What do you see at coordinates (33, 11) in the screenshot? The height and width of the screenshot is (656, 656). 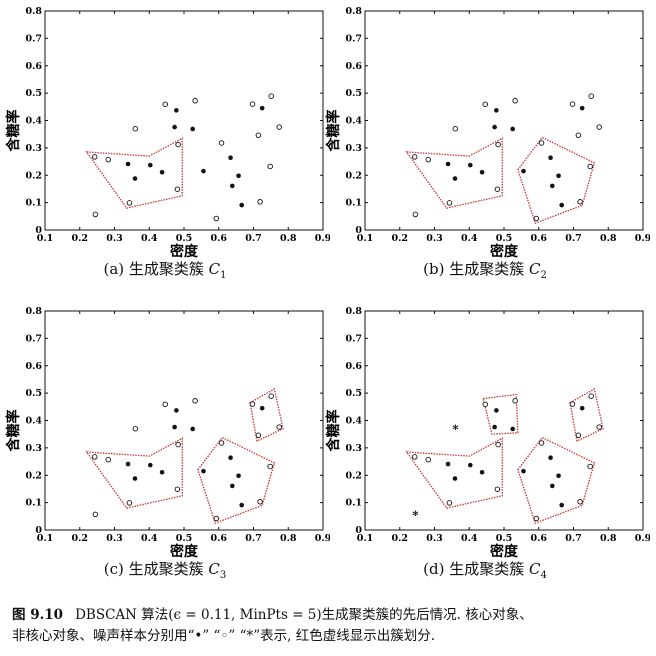 I see `y-tick-label: 0.8` at bounding box center [33, 11].